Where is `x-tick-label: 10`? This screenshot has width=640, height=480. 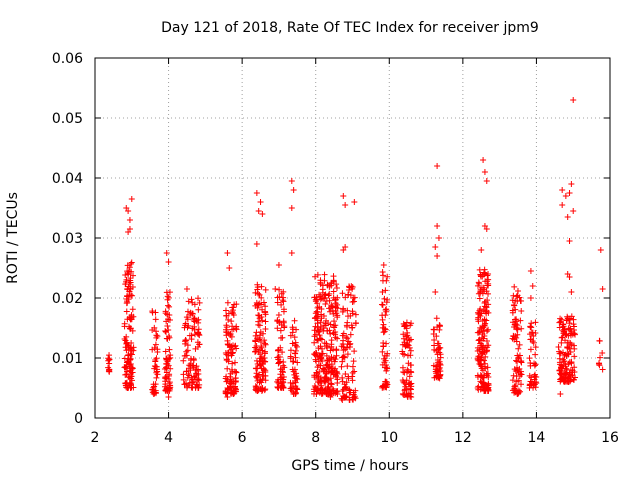
x-tick-label: 10 is located at coordinates (389, 438).